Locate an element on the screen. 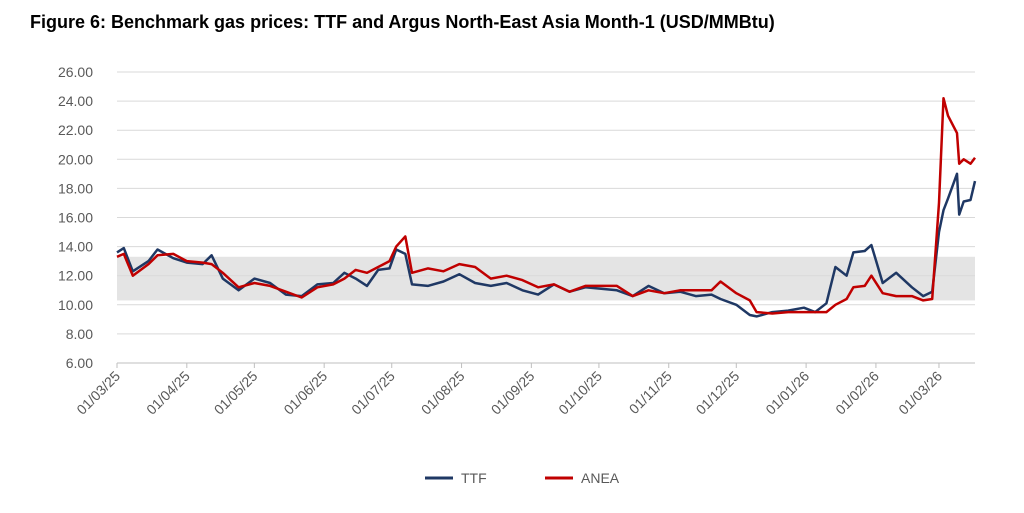 Image resolution: width=1024 pixels, height=513 pixels. x-tick-label: 01/10/25 is located at coordinates (580, 393).